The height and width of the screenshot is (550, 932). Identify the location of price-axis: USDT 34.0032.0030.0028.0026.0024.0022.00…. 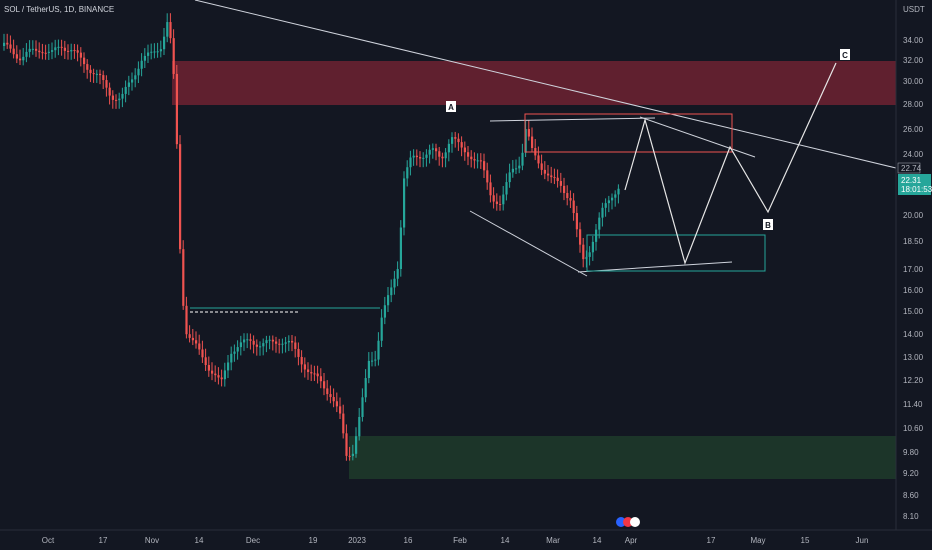
(913, 265).